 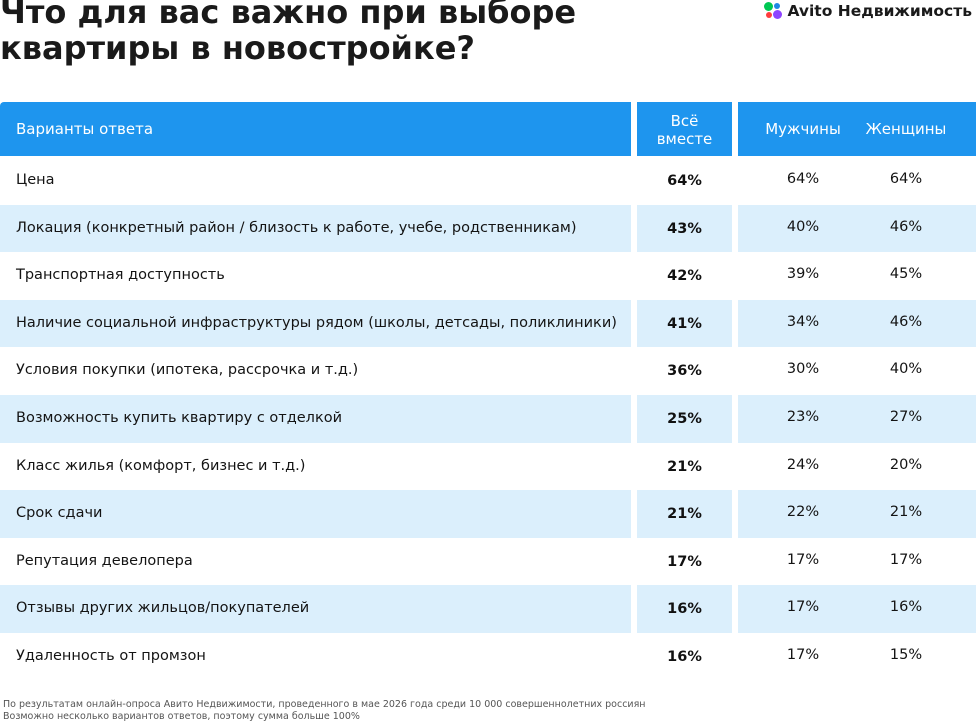 What do you see at coordinates (803, 321) in the screenshot?
I see `row-men-value: 34%` at bounding box center [803, 321].